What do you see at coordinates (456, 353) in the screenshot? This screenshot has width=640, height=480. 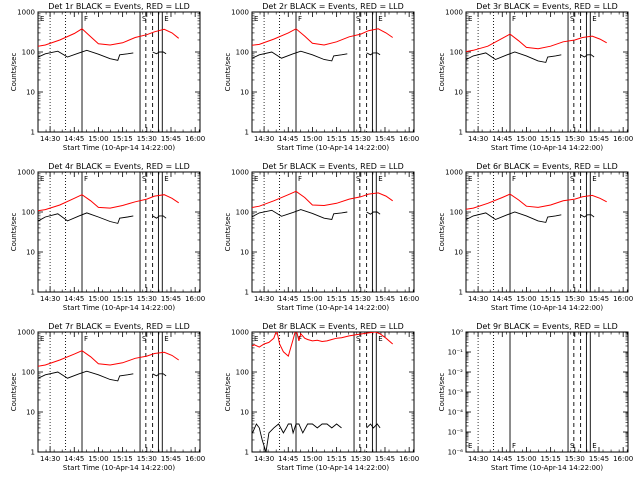 I see `y-tick-label: 10⁻¹` at bounding box center [456, 353].